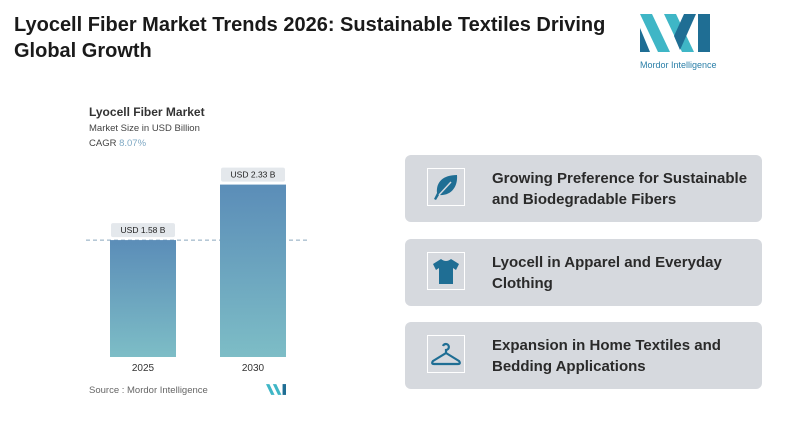 This screenshot has height=427, width=800. I want to click on logo-mark-icon, so click(675, 33).